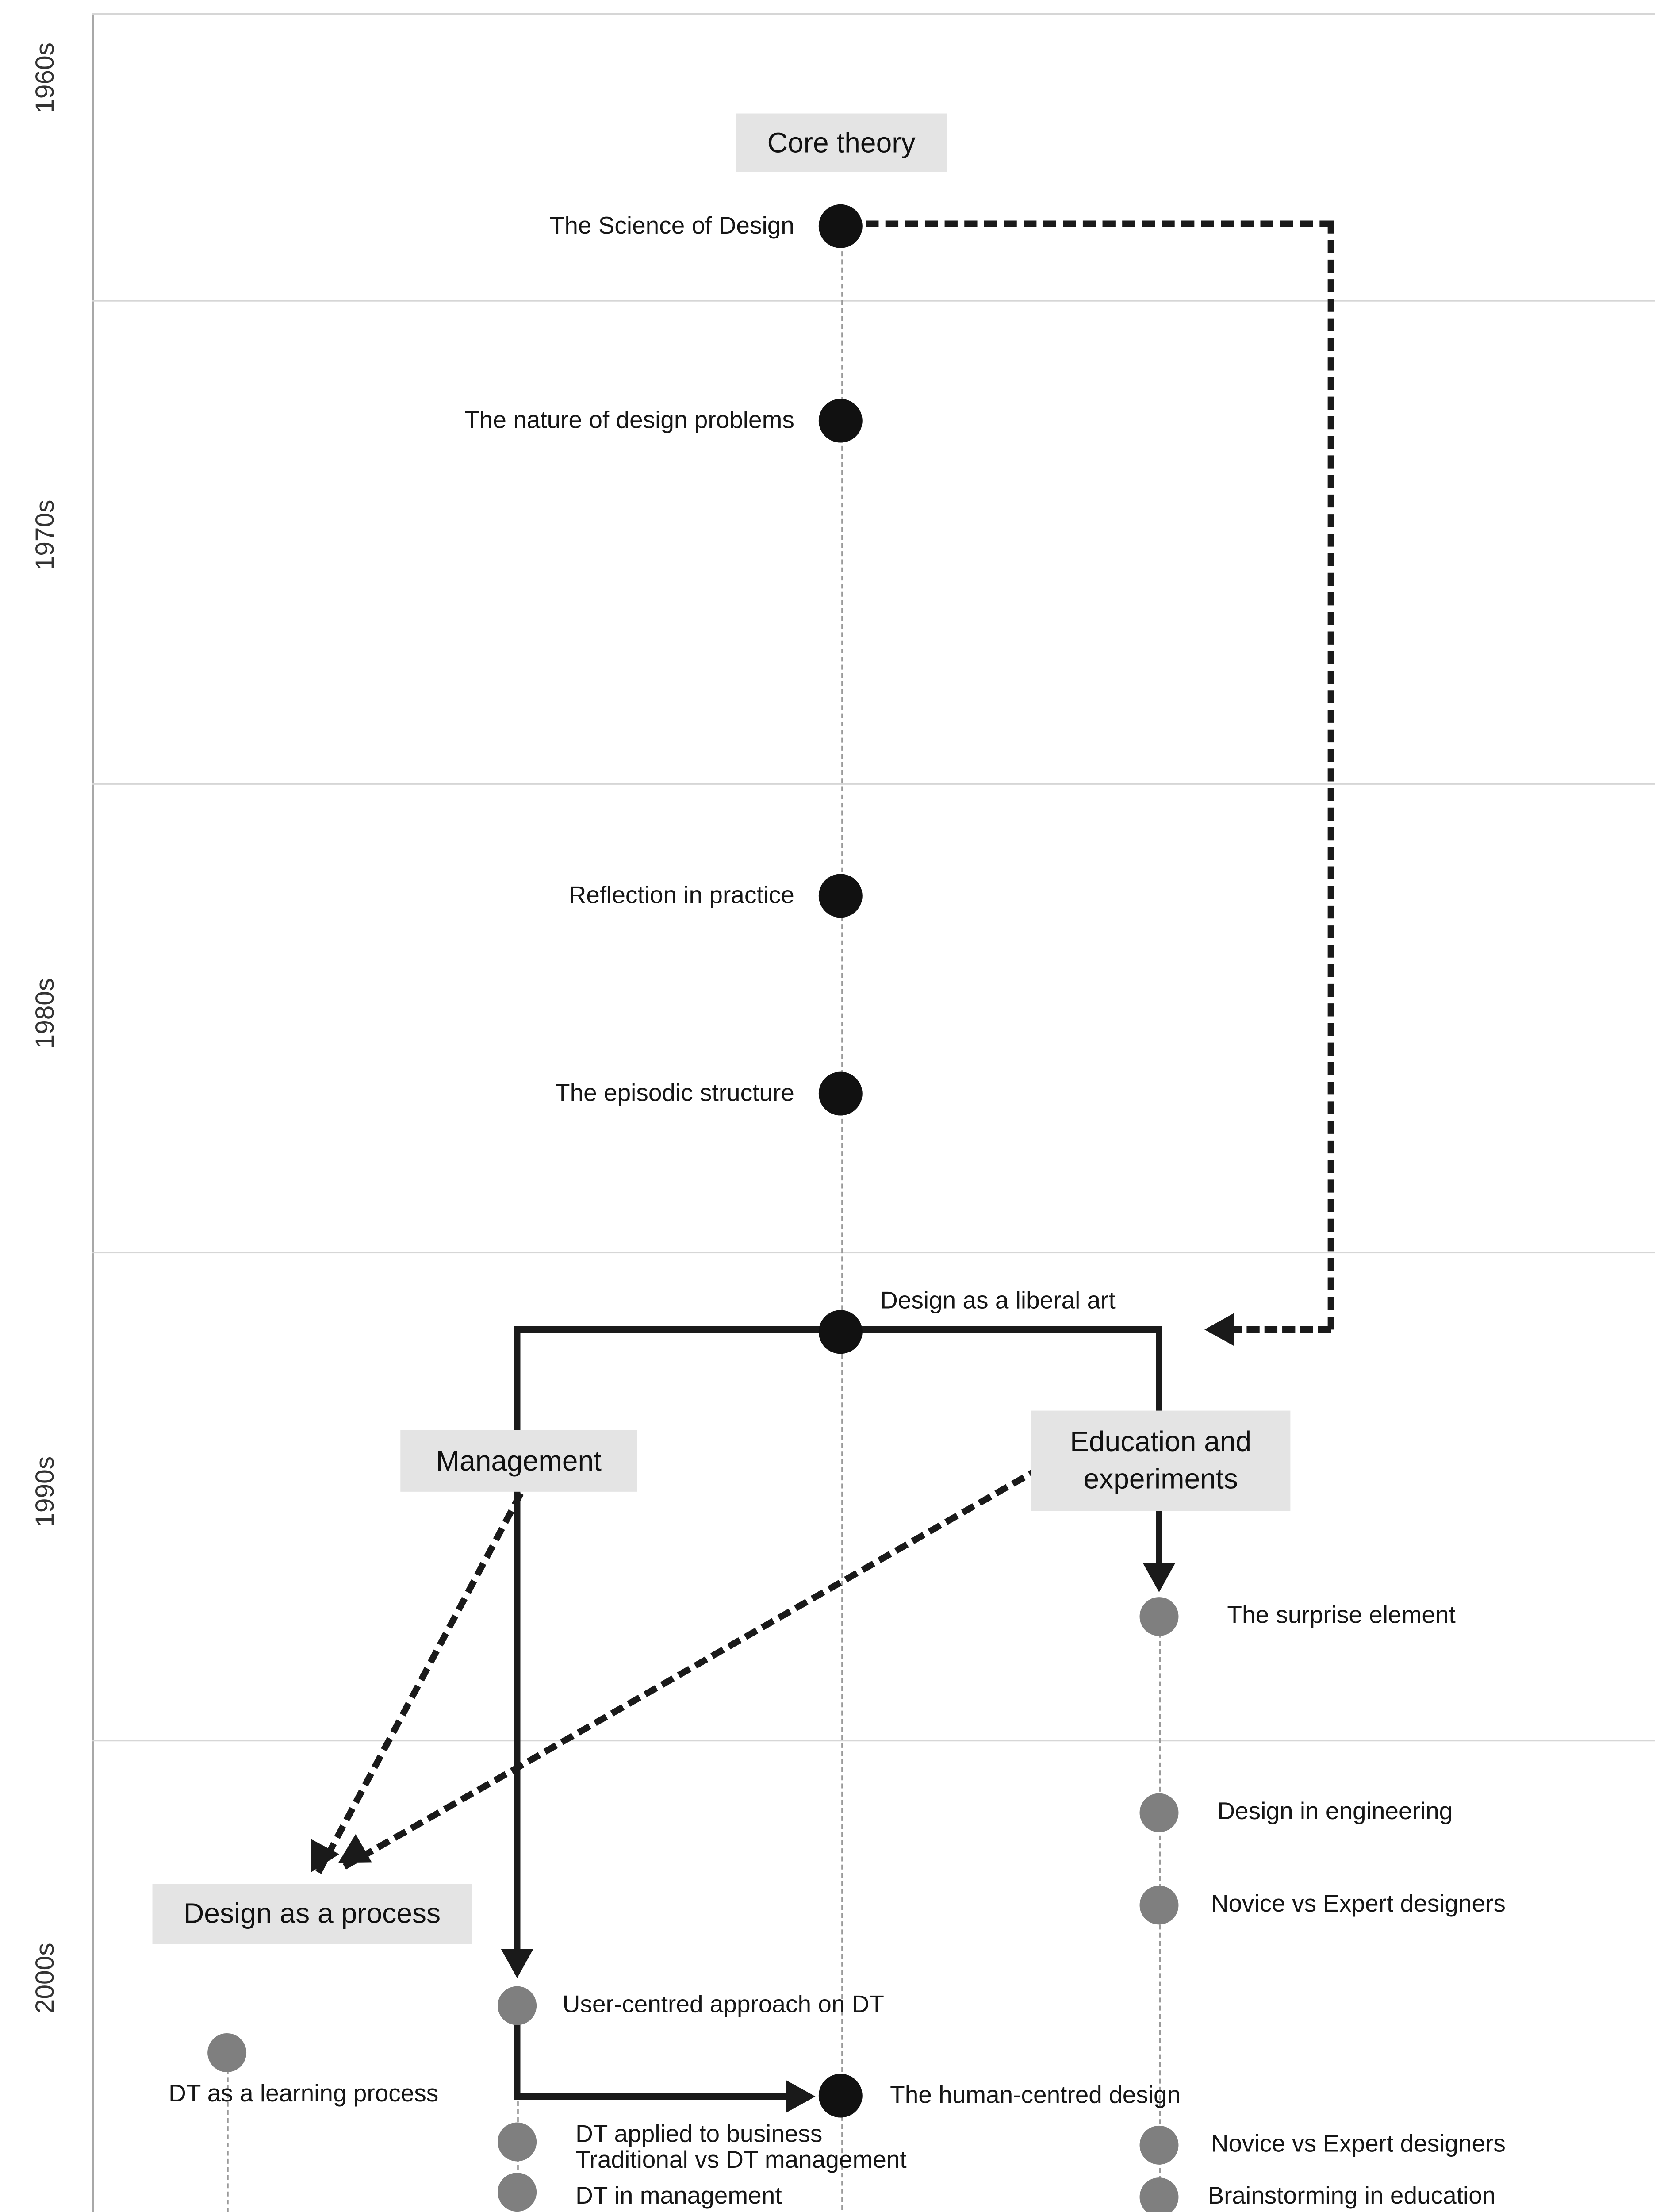  I want to click on dashed-link-arrowhead-left, so click(1219, 1329).